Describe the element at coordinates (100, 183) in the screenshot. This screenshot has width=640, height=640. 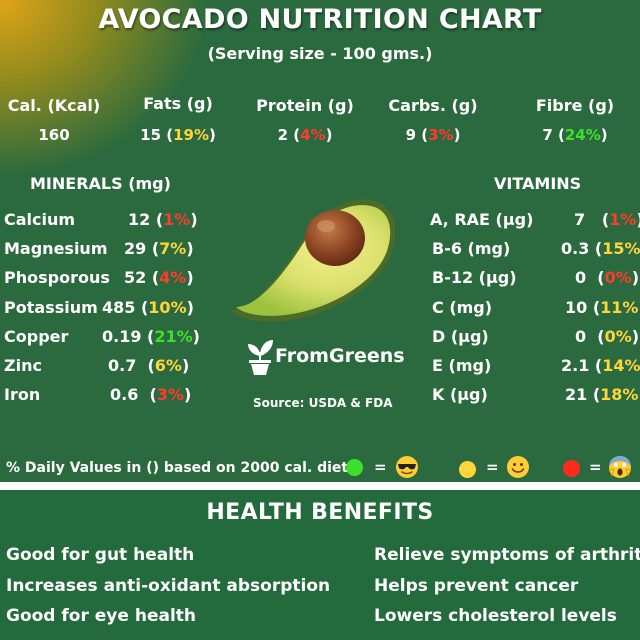
I see `minerals-heading: MINERALS (mg)` at that location.